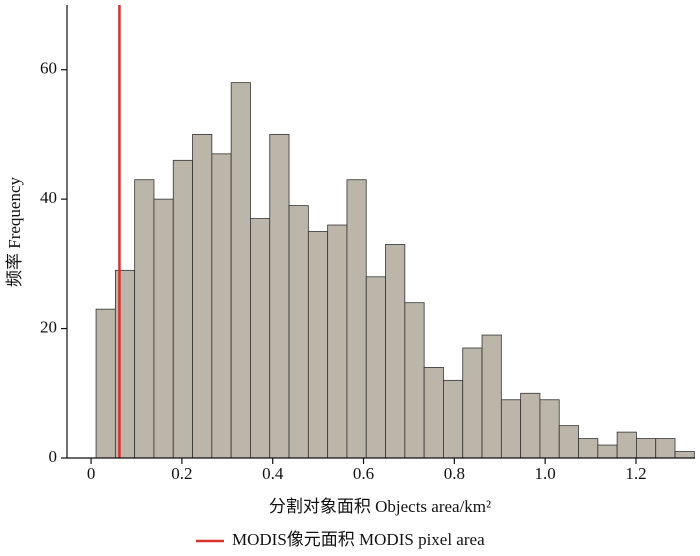  What do you see at coordinates (358, 539) in the screenshot?
I see `legend-label: MODIS像元面积 MODIS pixel area` at bounding box center [358, 539].